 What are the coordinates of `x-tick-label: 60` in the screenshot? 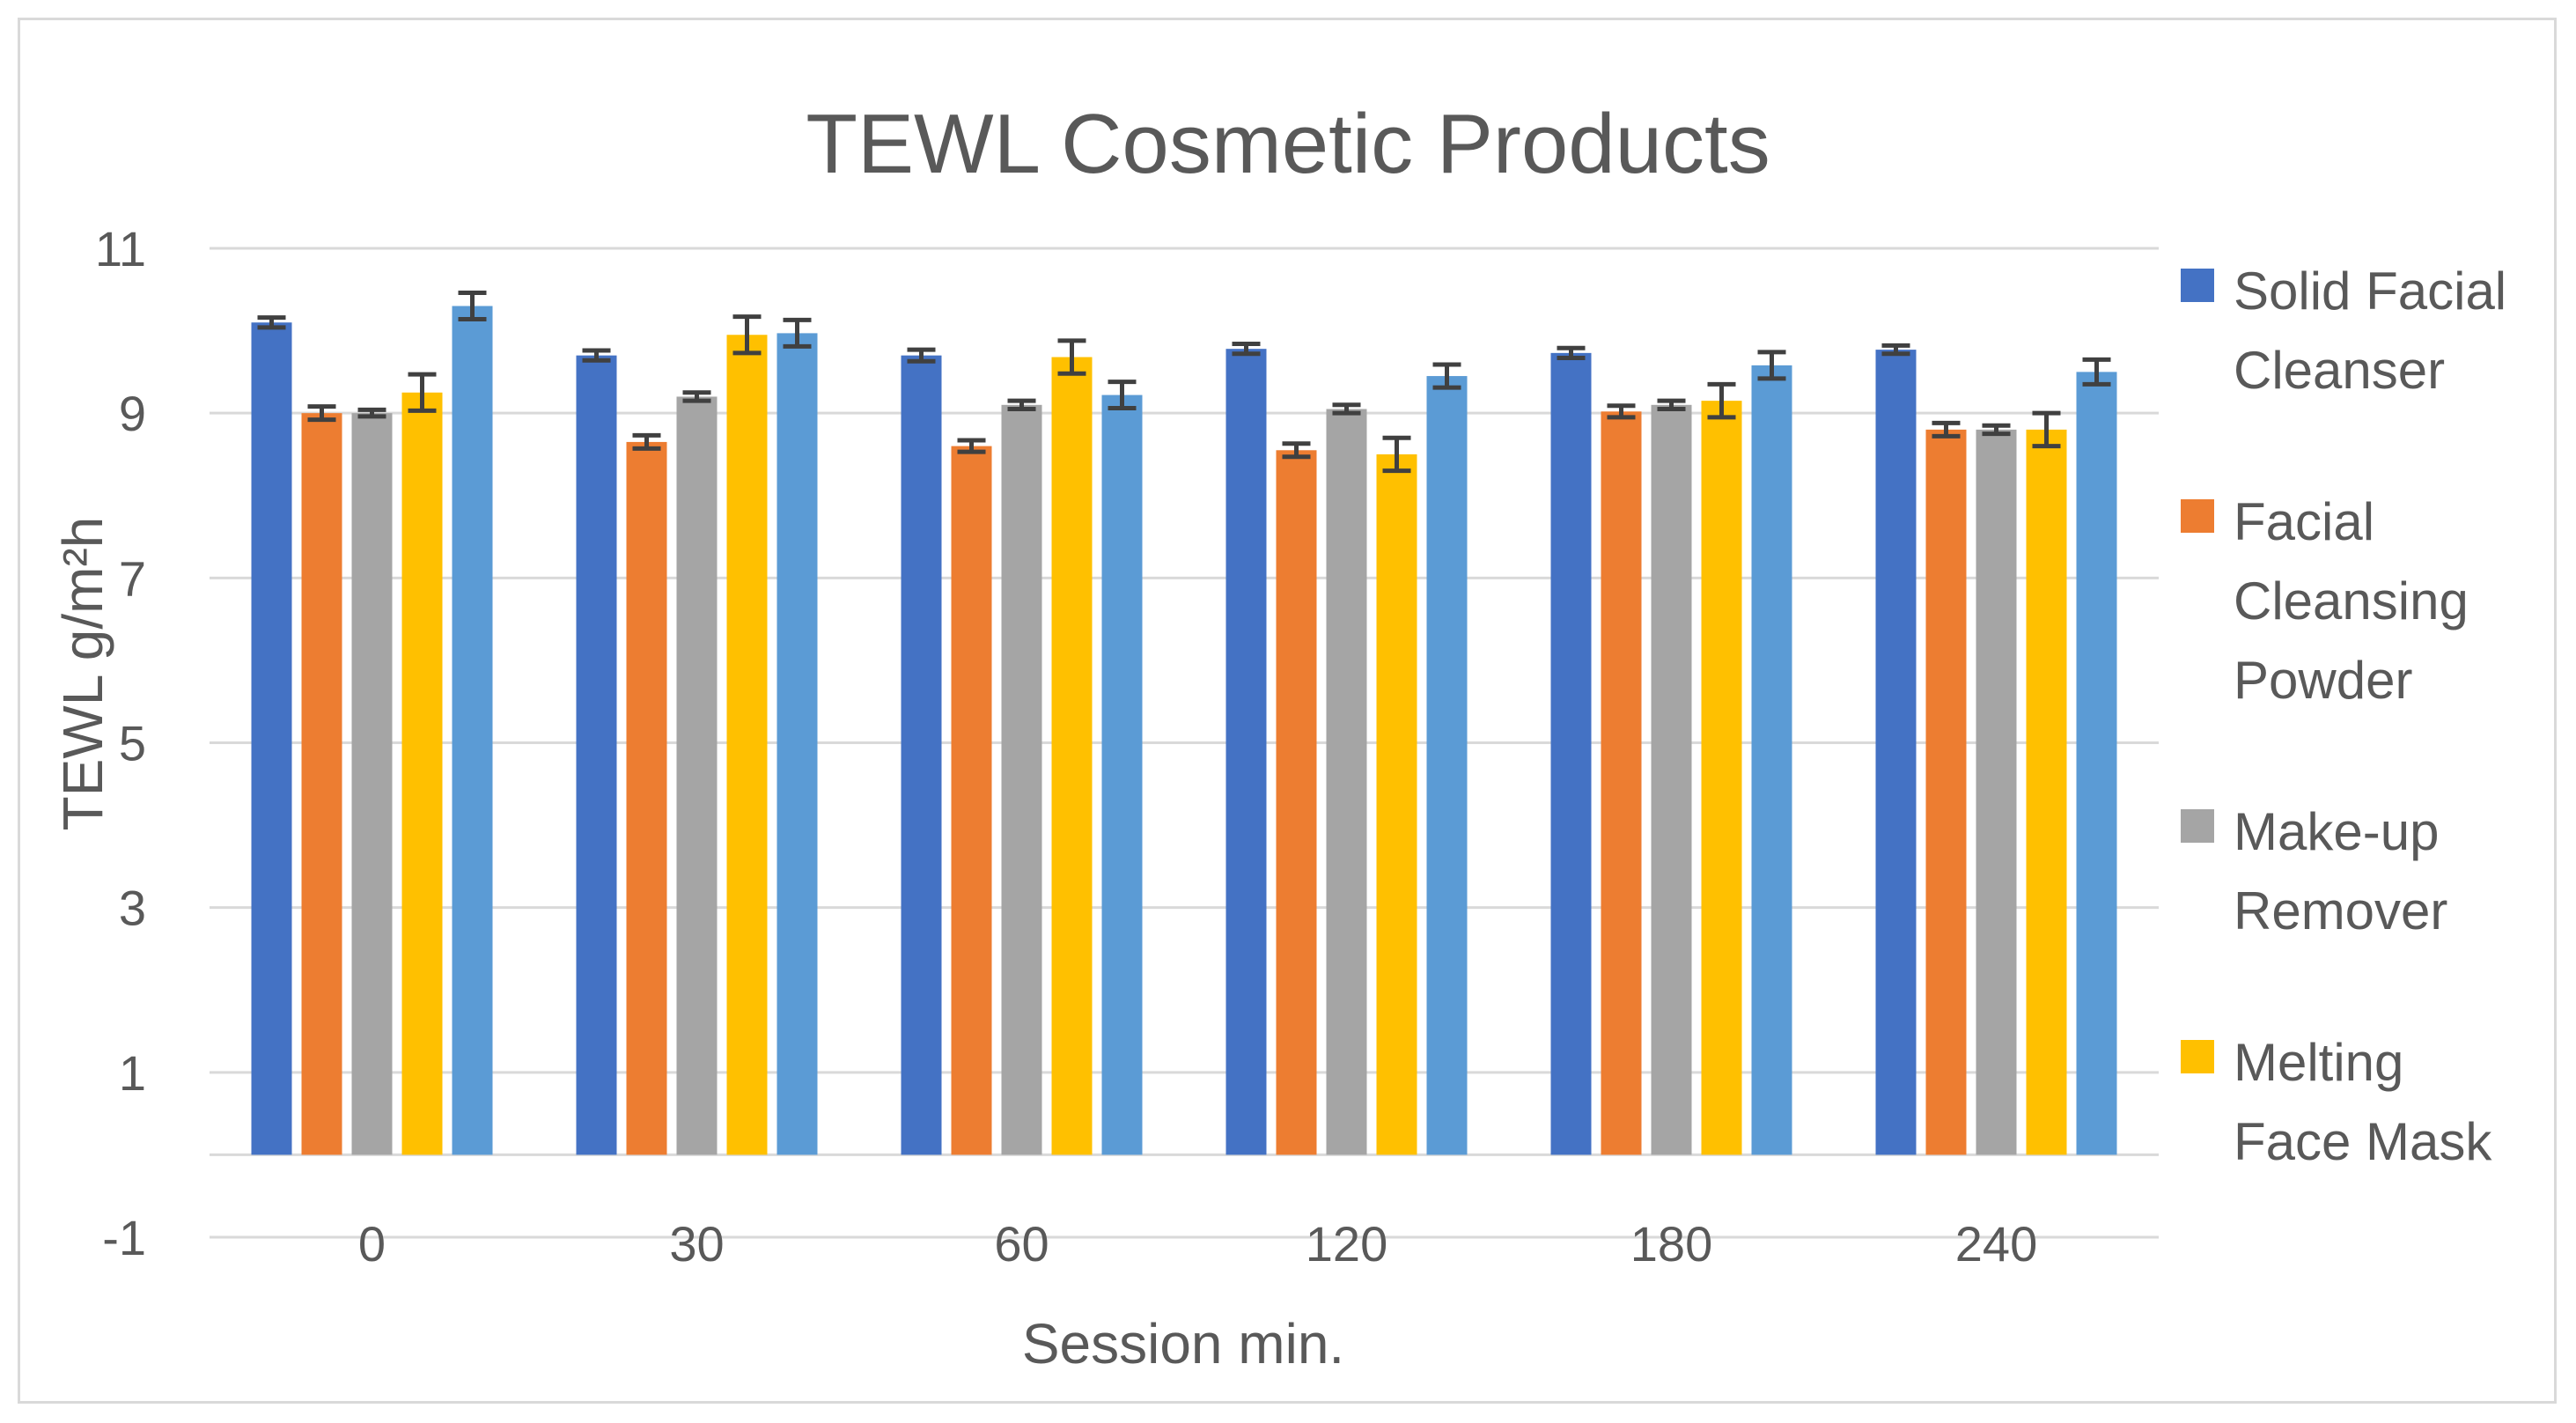 It's located at (1022, 1244).